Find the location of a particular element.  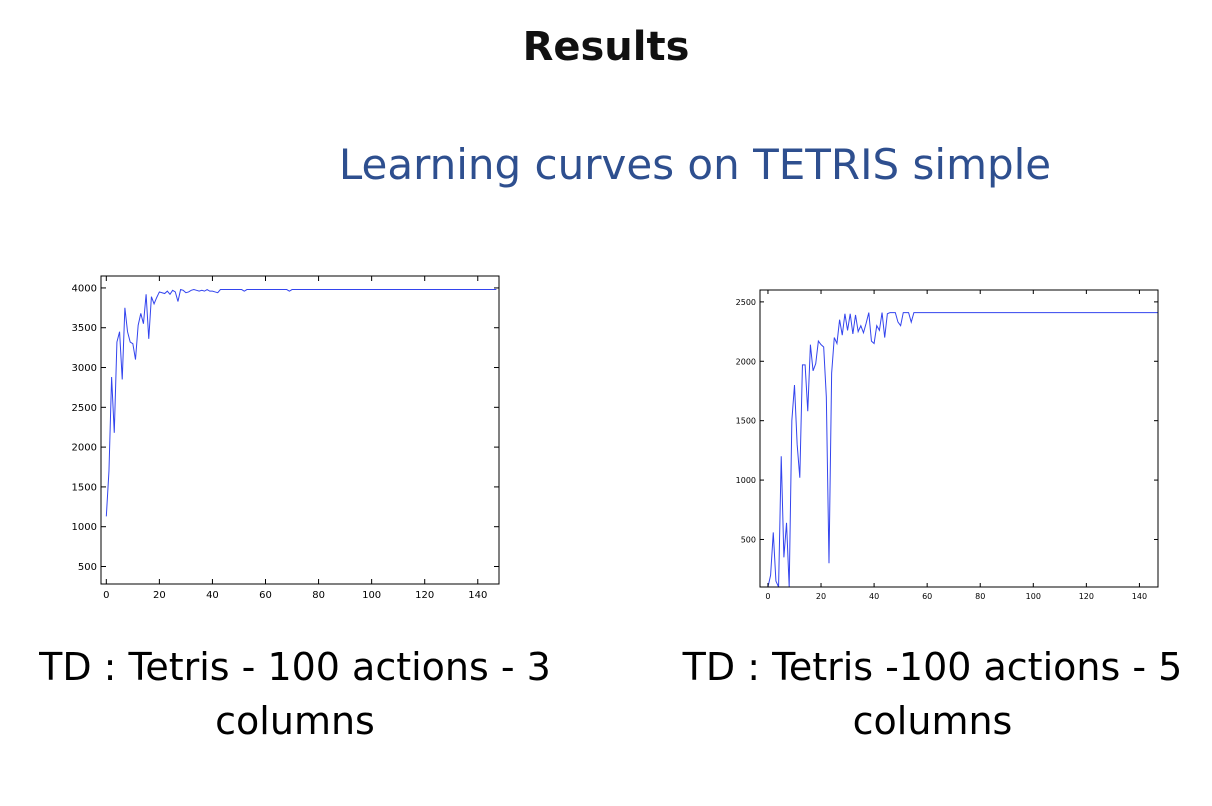

y-tick-label: 3500 is located at coordinates (84, 328).